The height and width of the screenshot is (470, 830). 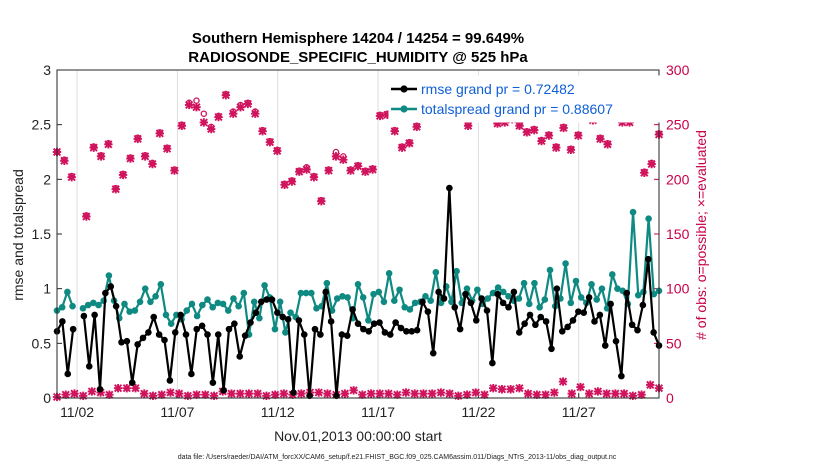 I want to click on y2-axis-label: # of obs: o=possible; ×=evaluated, so click(x=701, y=235).